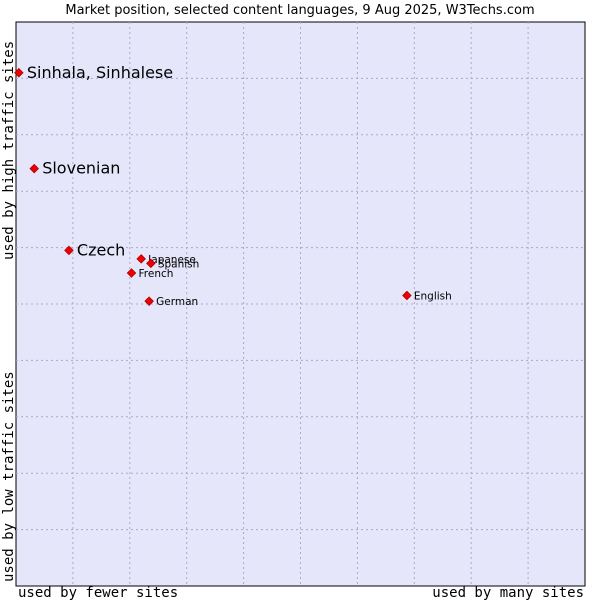  Describe the element at coordinates (98, 592) in the screenshot. I see `x-axis-low-label: used by fewer sites` at that location.